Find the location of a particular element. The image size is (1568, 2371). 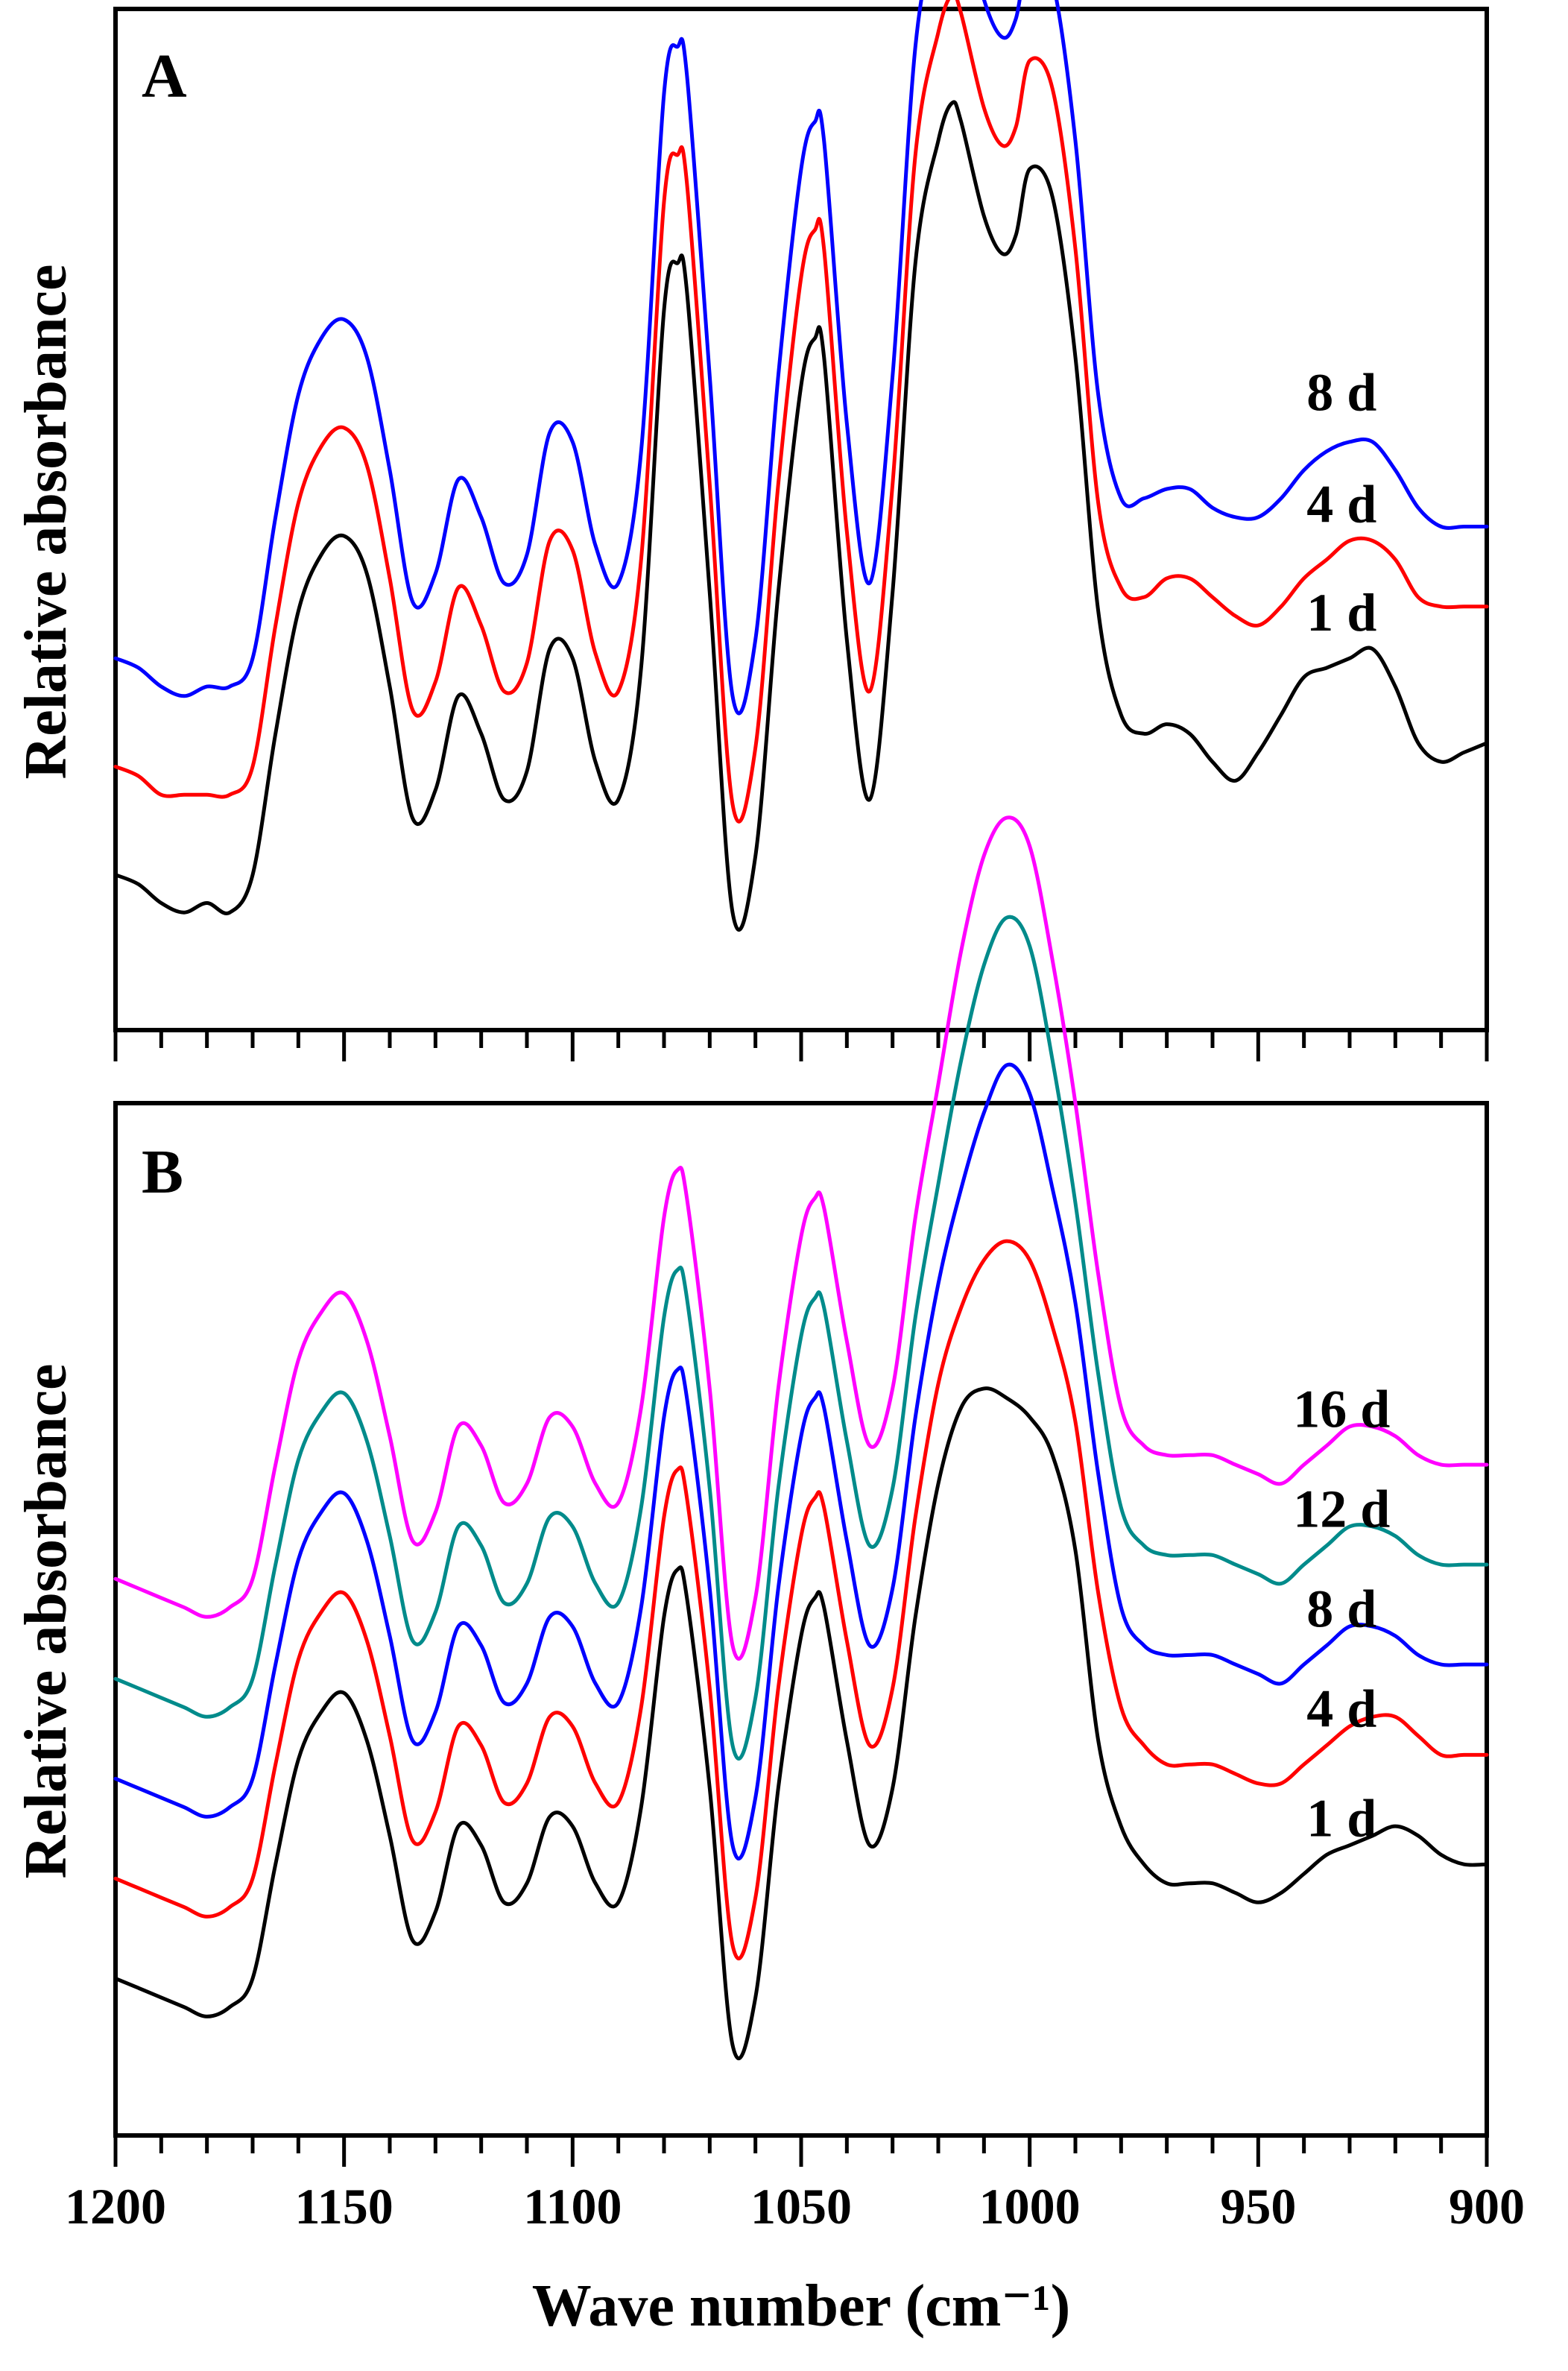

panel-a-label-4d: 4 d is located at coordinates (1341, 504).